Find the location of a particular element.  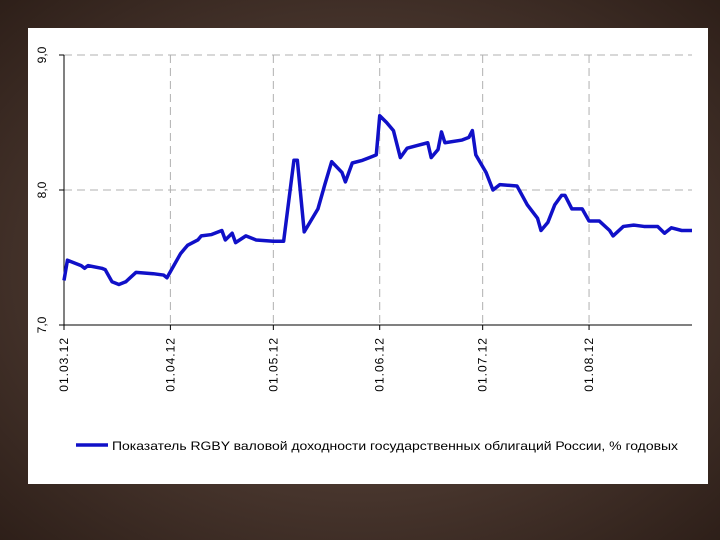

x-tick-label: 01.08.12 is located at coordinates (589, 364).